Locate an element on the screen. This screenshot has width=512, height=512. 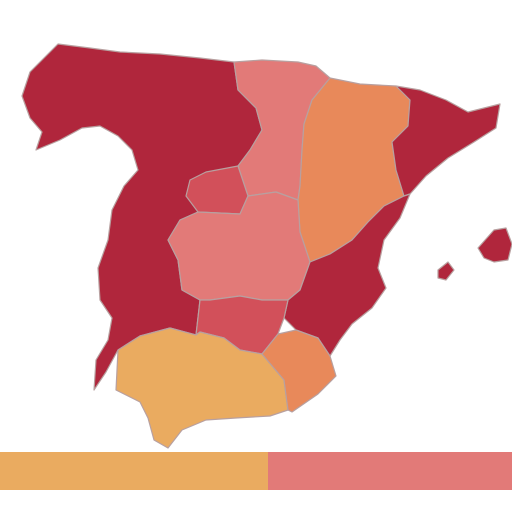
region-balearic-islands is located at coordinates (494, 245).